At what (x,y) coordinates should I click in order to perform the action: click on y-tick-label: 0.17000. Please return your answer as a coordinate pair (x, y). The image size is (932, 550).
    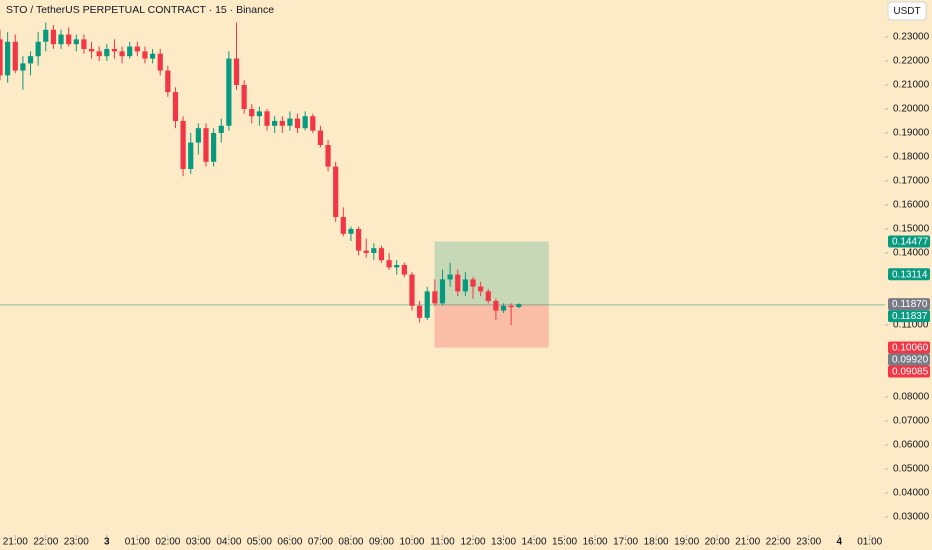
    Looking at the image, I should click on (911, 181).